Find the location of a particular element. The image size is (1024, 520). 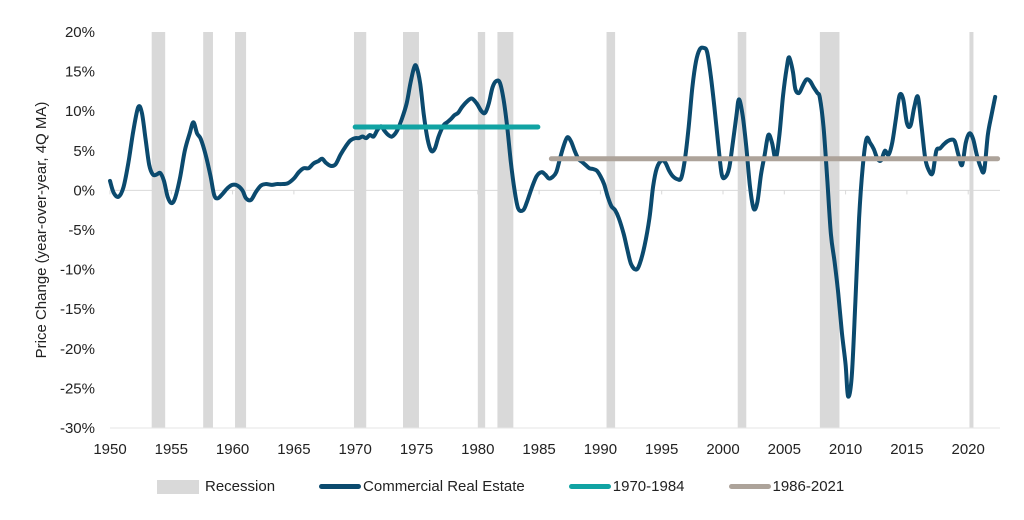

y-tick-label: 10% is located at coordinates (80, 111).